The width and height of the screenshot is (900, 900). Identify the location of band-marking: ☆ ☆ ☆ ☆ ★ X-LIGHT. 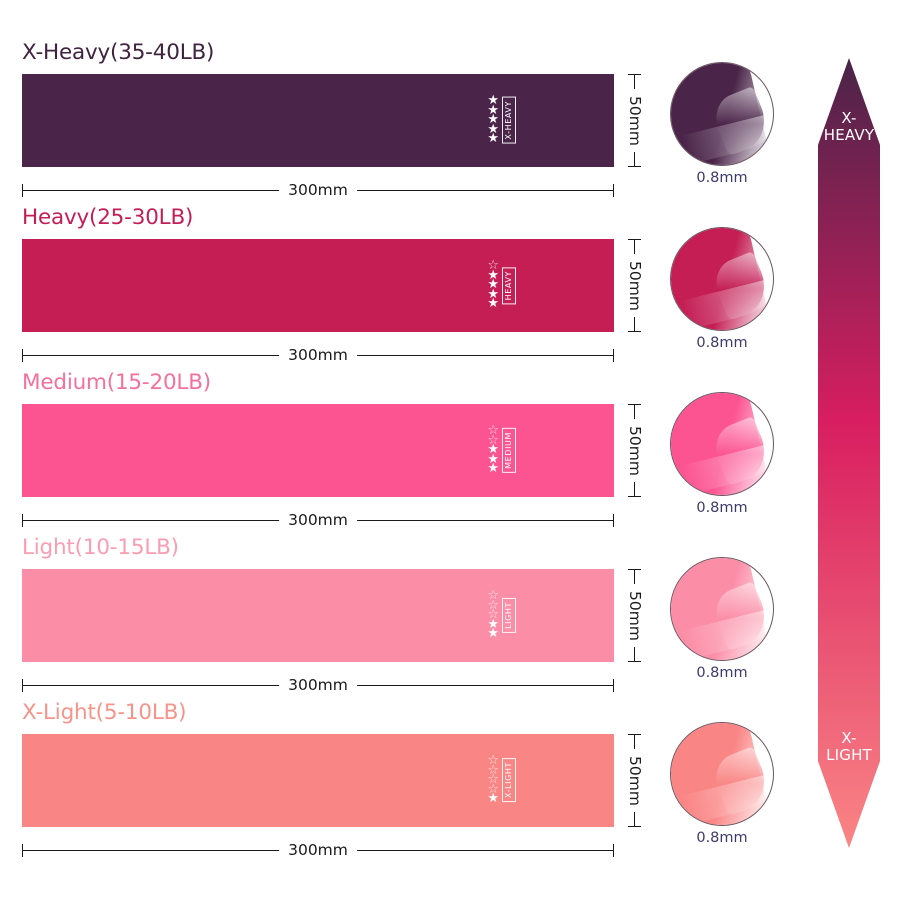
(501, 780).